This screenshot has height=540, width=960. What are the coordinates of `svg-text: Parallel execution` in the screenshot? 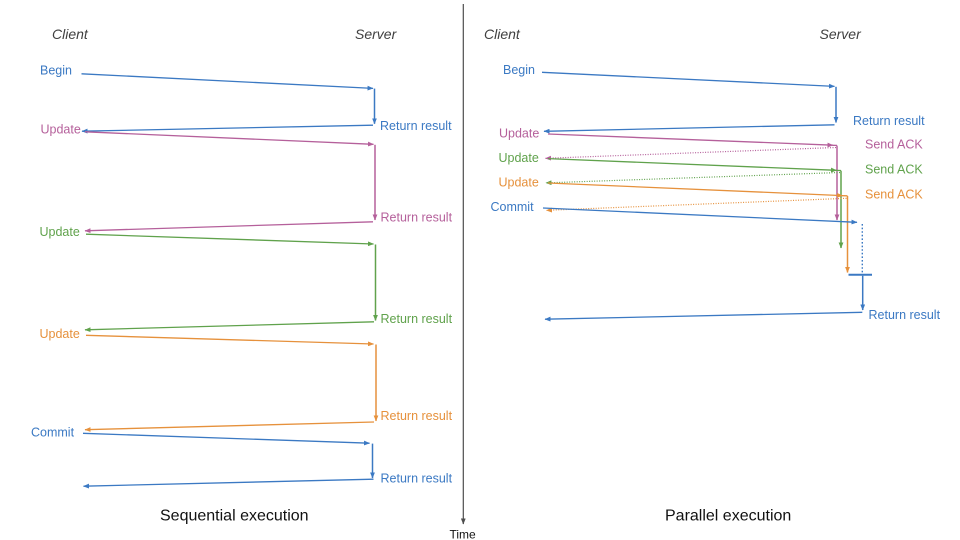 It's located at (728, 516).